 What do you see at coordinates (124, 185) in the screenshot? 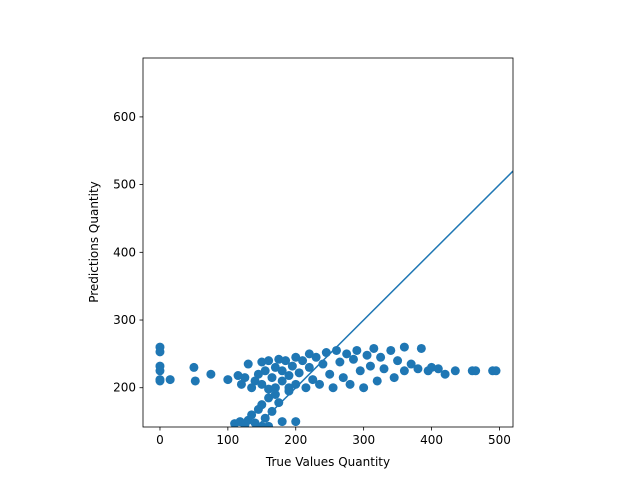
I see `y-tick-label: 500` at bounding box center [124, 185].